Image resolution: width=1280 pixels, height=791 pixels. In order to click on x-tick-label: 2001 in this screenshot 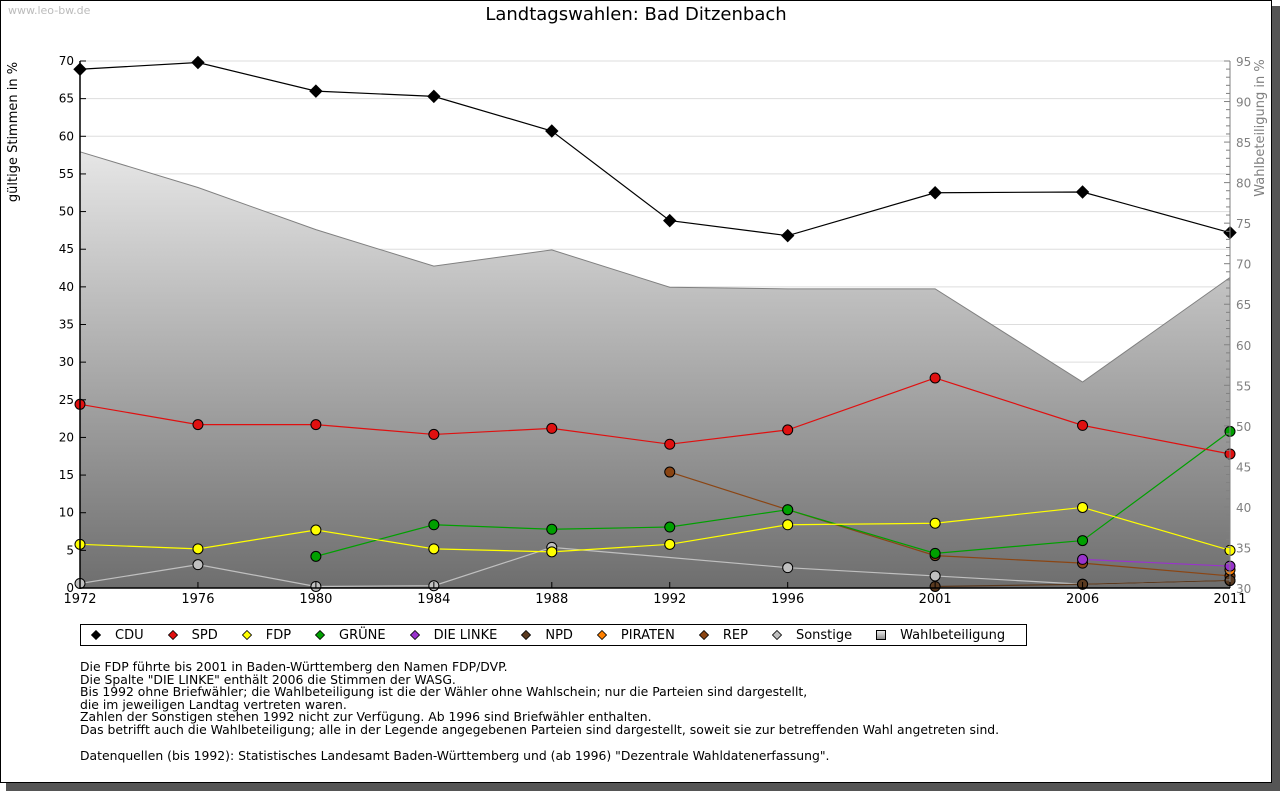, I will do `click(935, 599)`.